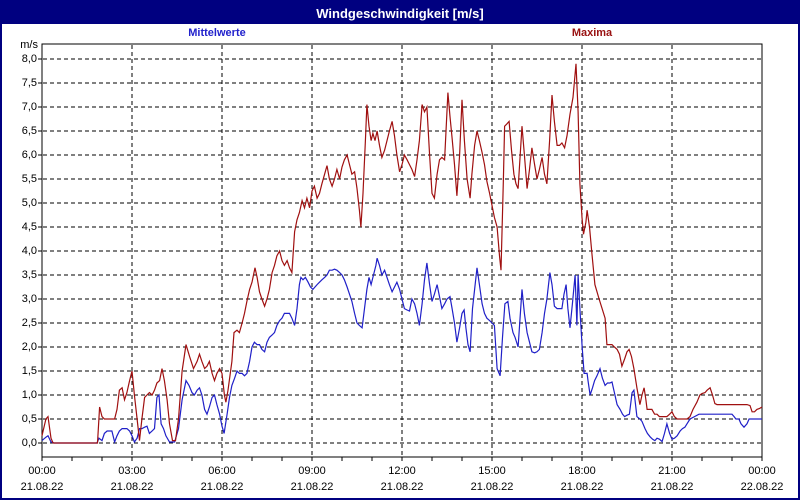 The height and width of the screenshot is (500, 800). What do you see at coordinates (29, 107) in the screenshot?
I see `y-tick-label: 7,0` at bounding box center [29, 107].